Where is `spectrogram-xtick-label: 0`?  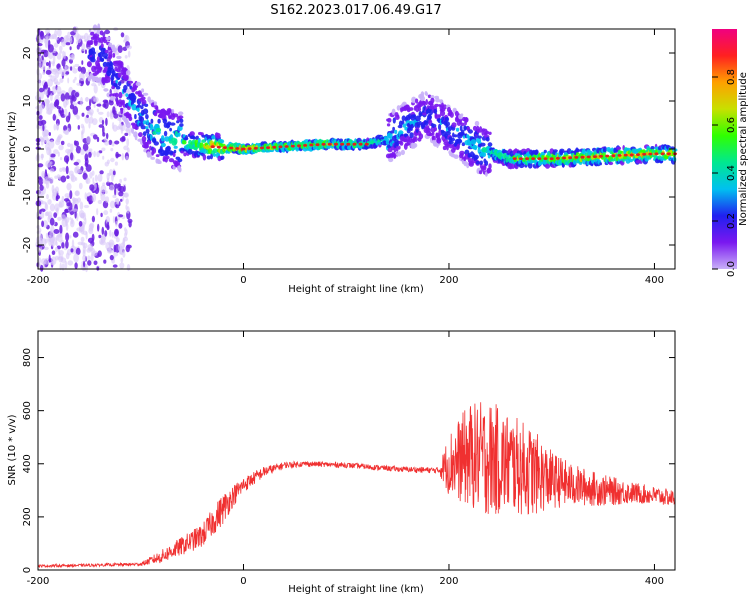 spectrogram-xtick-label: 0 is located at coordinates (243, 280).